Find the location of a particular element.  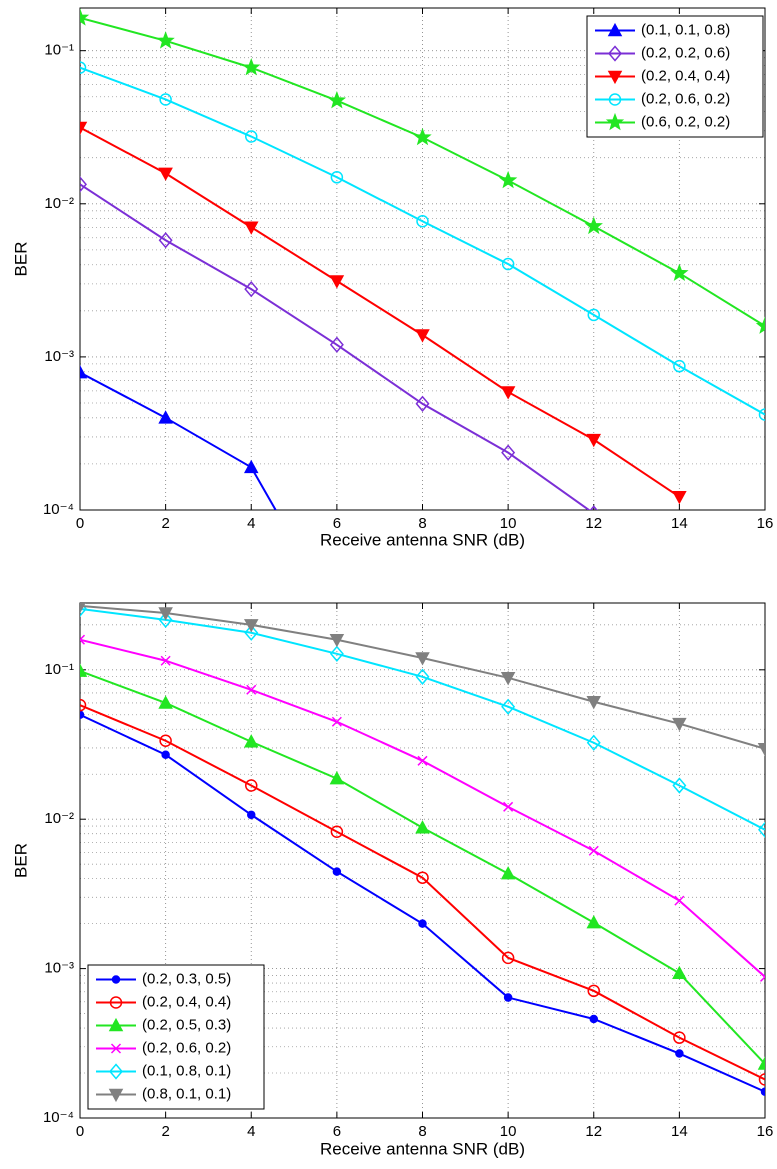

x-tick-label: 0 is located at coordinates (80, 1131).